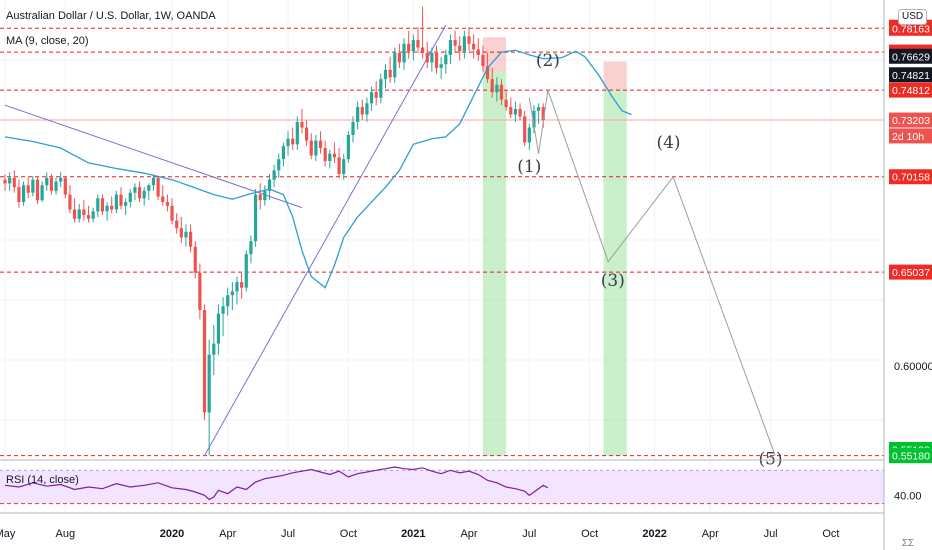  I want to click on price-tag-label: 0.74812, so click(911, 91).